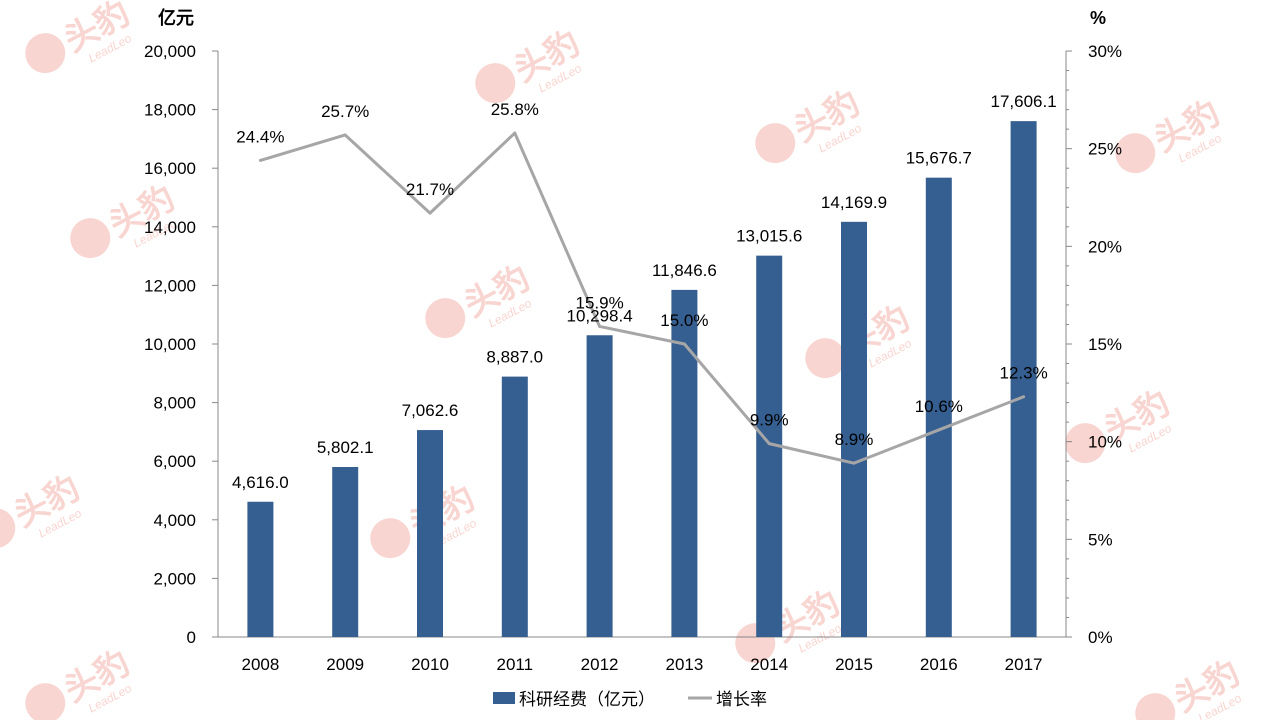 The height and width of the screenshot is (720, 1280). What do you see at coordinates (174, 578) in the screenshot?
I see `left-tick-label: 2,000` at bounding box center [174, 578].